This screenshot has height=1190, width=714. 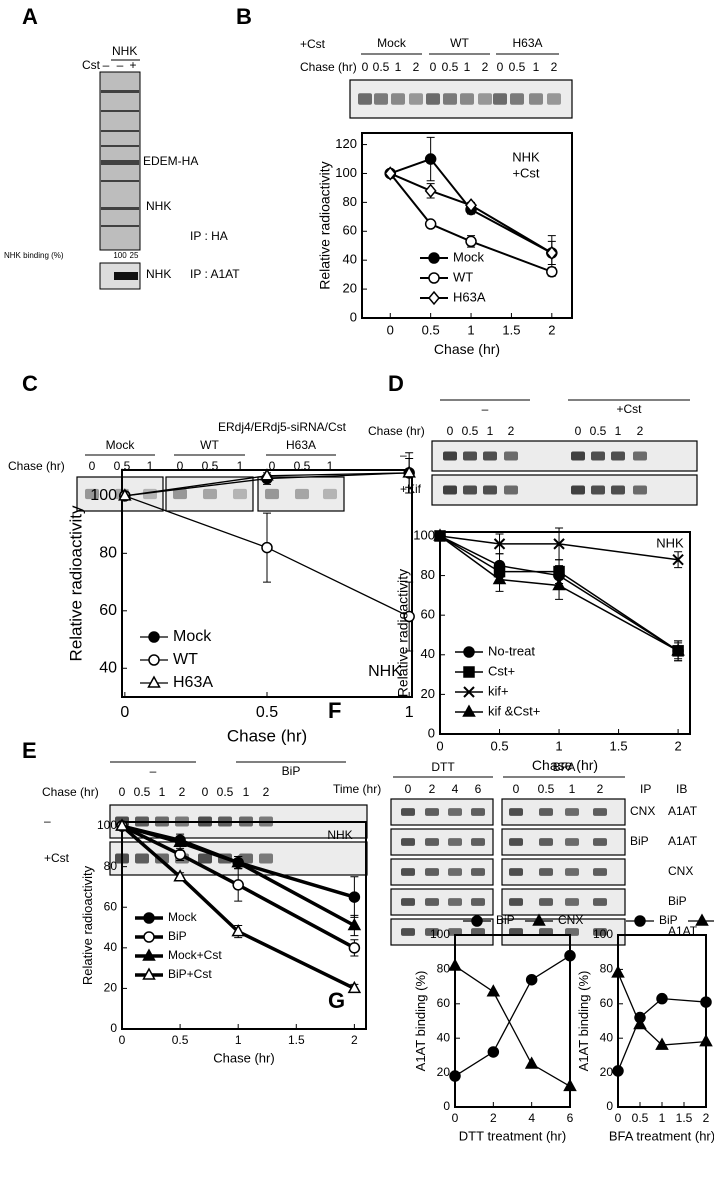 I want to click on panel-label: F, so click(x=334, y=710).